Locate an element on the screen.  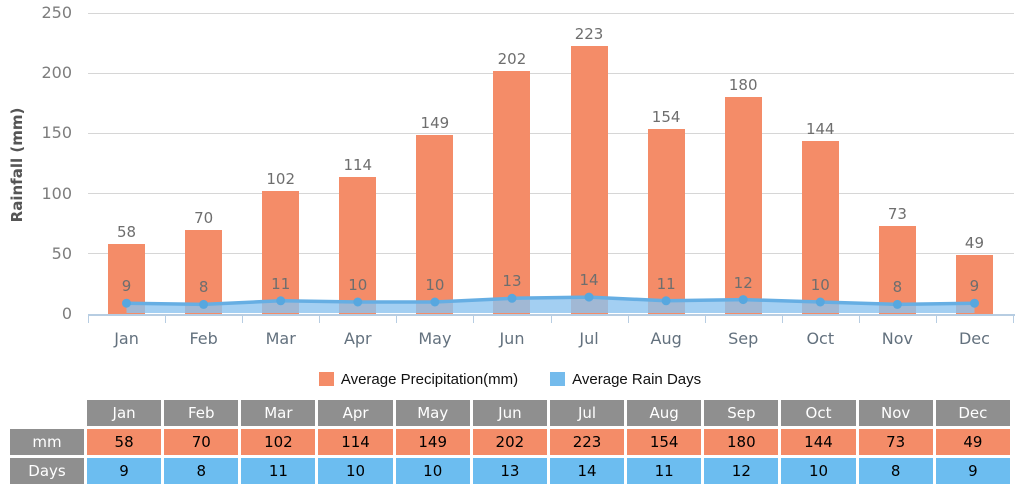
table-month-header: Oct is located at coordinates (818, 413).